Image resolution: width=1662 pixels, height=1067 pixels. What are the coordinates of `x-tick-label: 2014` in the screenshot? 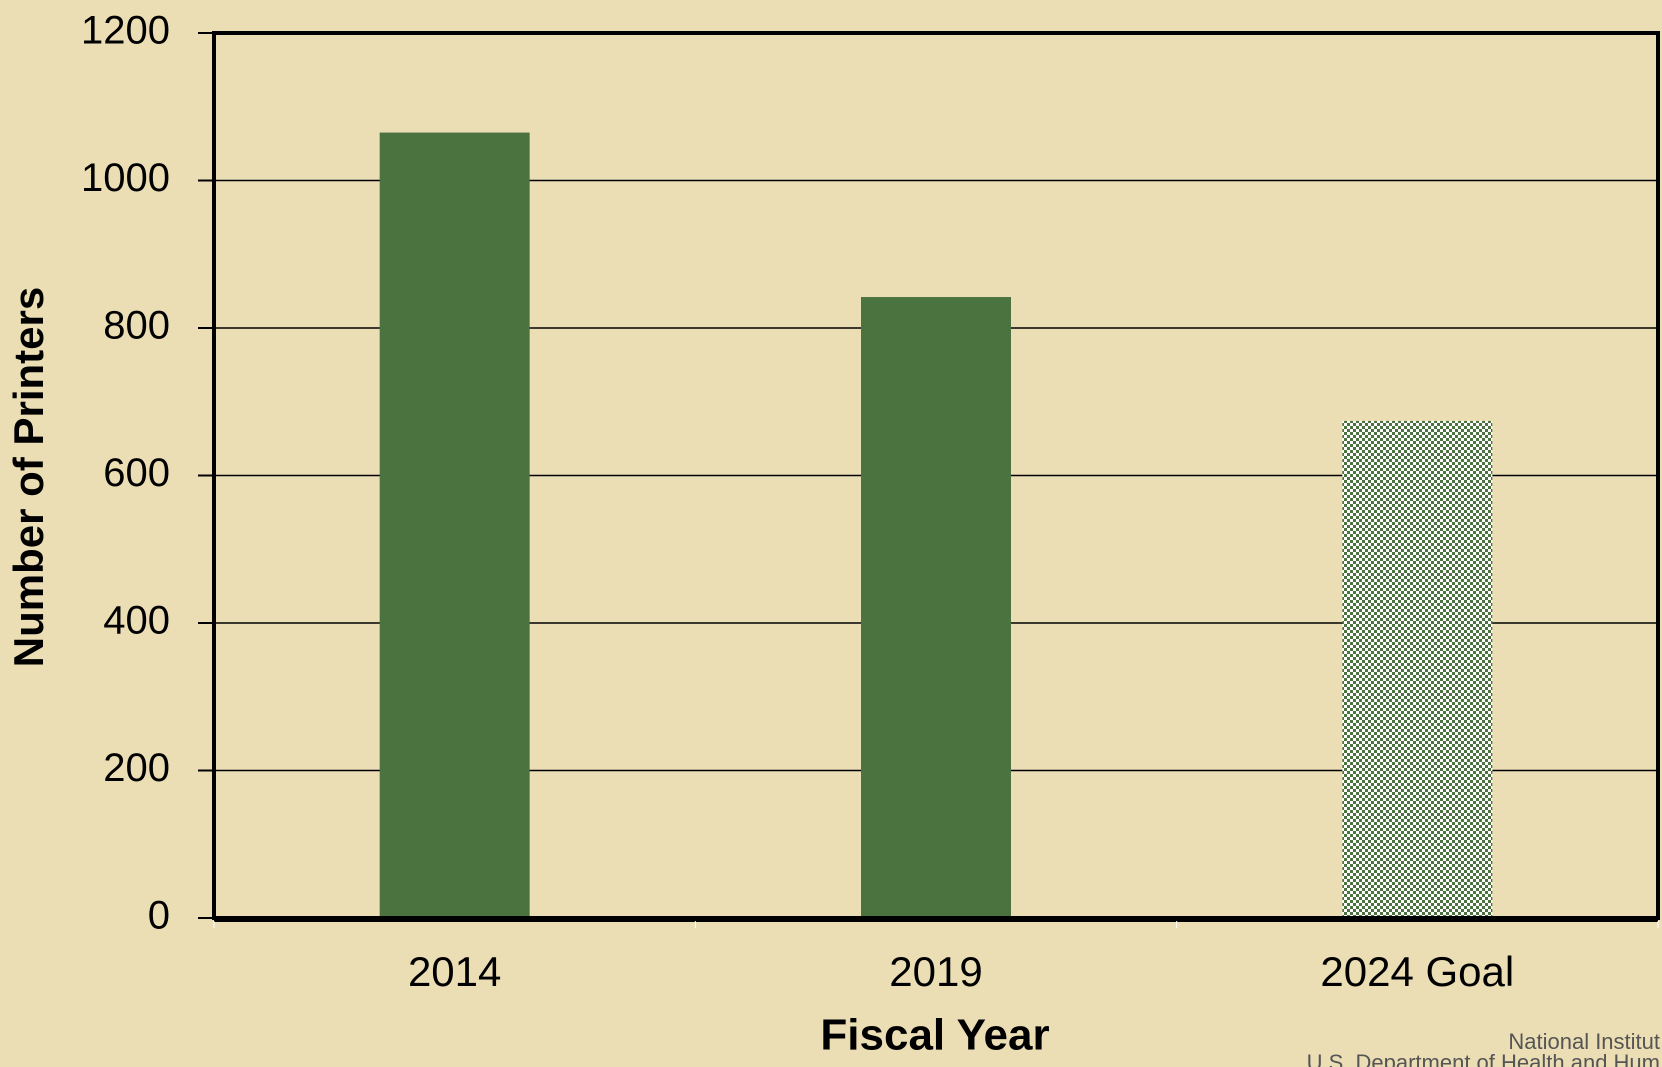 It's located at (454, 971).